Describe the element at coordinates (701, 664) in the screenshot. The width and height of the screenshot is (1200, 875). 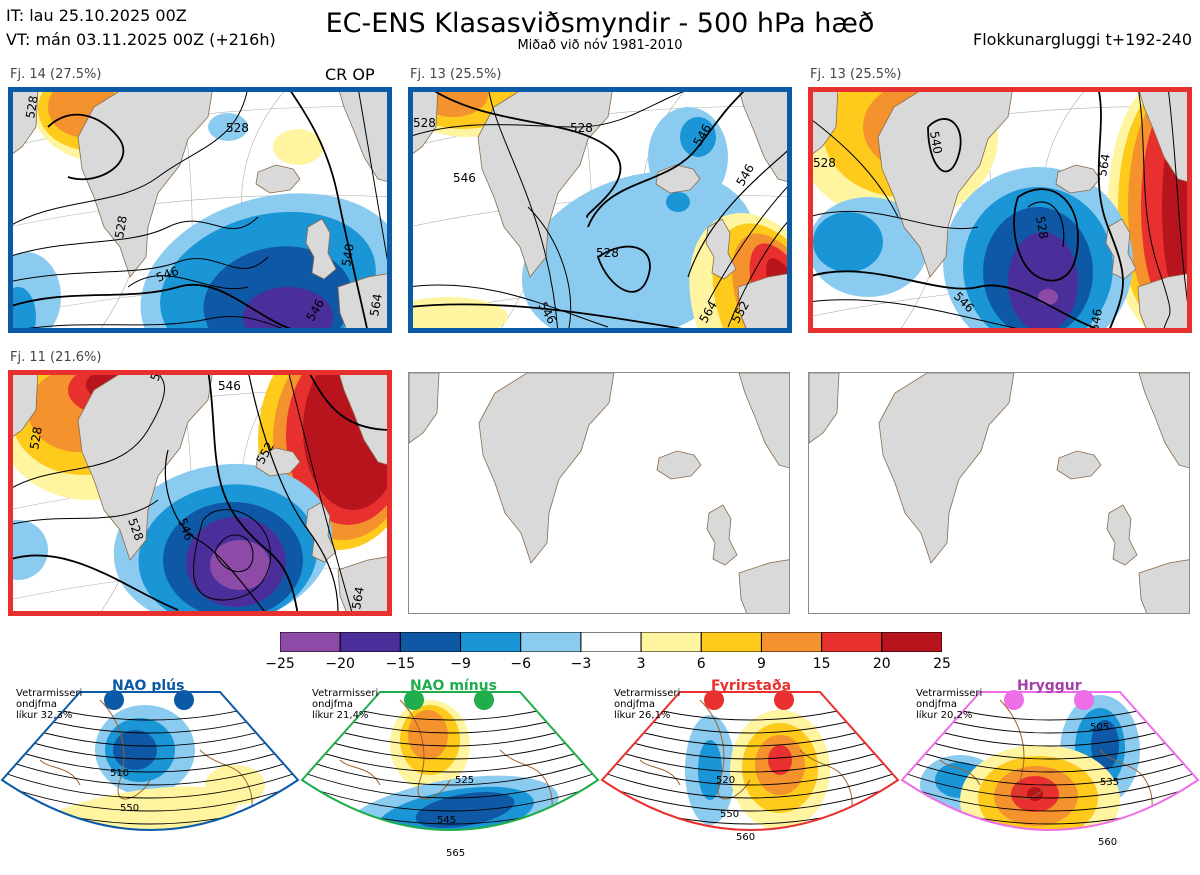
I see `colorbar-tick-label: 6` at that location.